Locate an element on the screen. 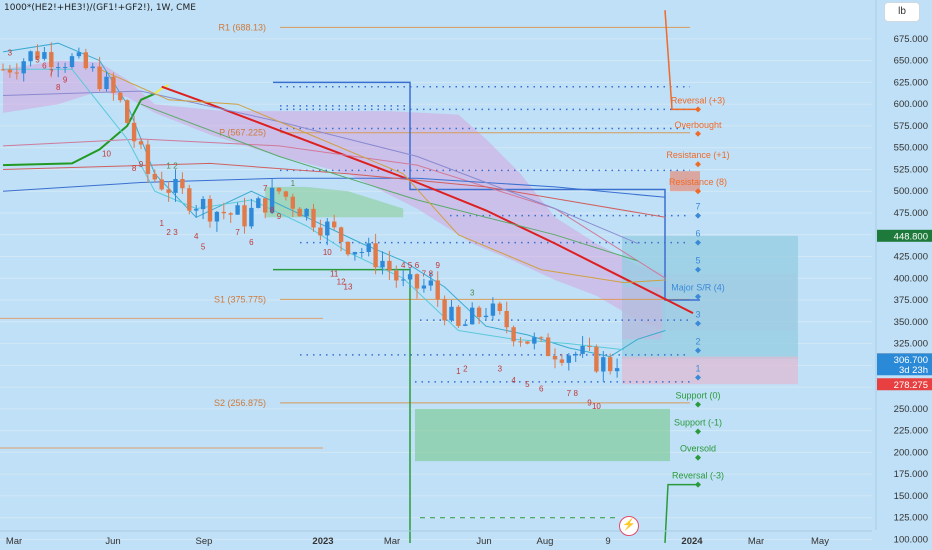  y-tick-label: 100.000 is located at coordinates (911, 539).